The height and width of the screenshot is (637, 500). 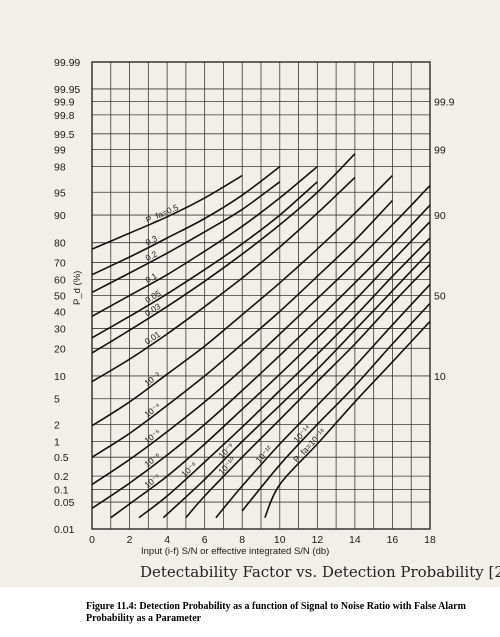 What do you see at coordinates (317, 540) in the screenshot?
I see `x-tick-label: 12` at bounding box center [317, 540].